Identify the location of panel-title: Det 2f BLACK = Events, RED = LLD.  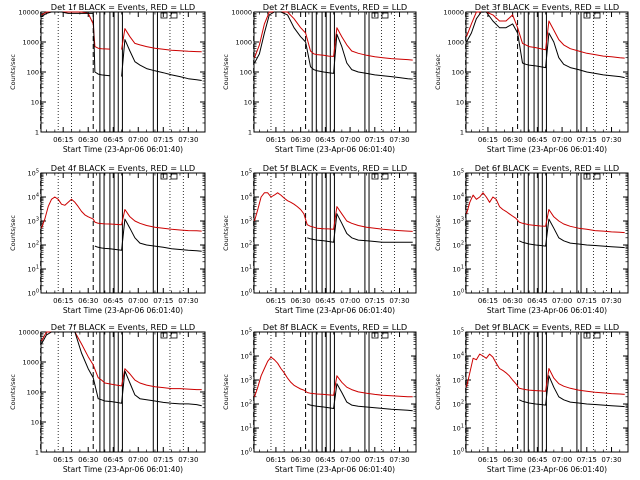
(335, 7).